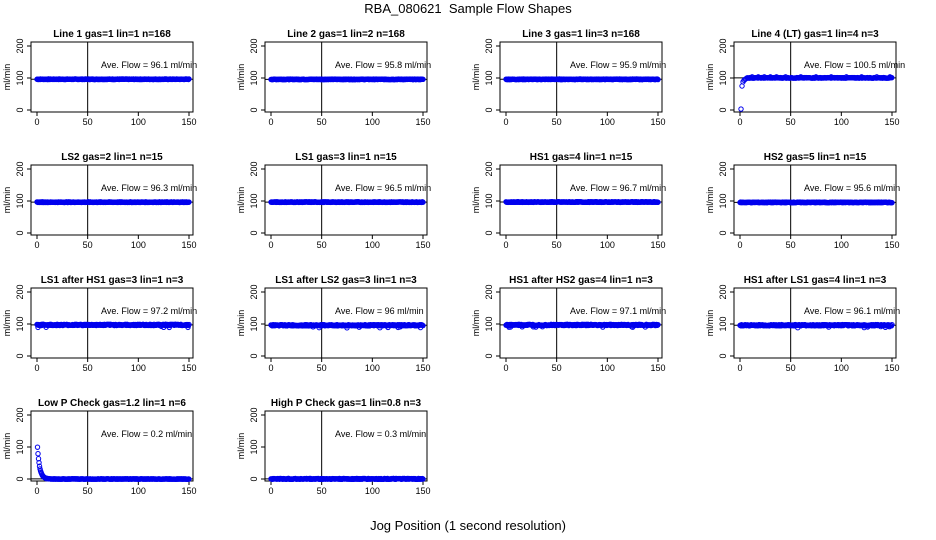  I want to click on panel-title: LS1 after LS2 gas=3 lin=1 n=3, so click(346, 280).